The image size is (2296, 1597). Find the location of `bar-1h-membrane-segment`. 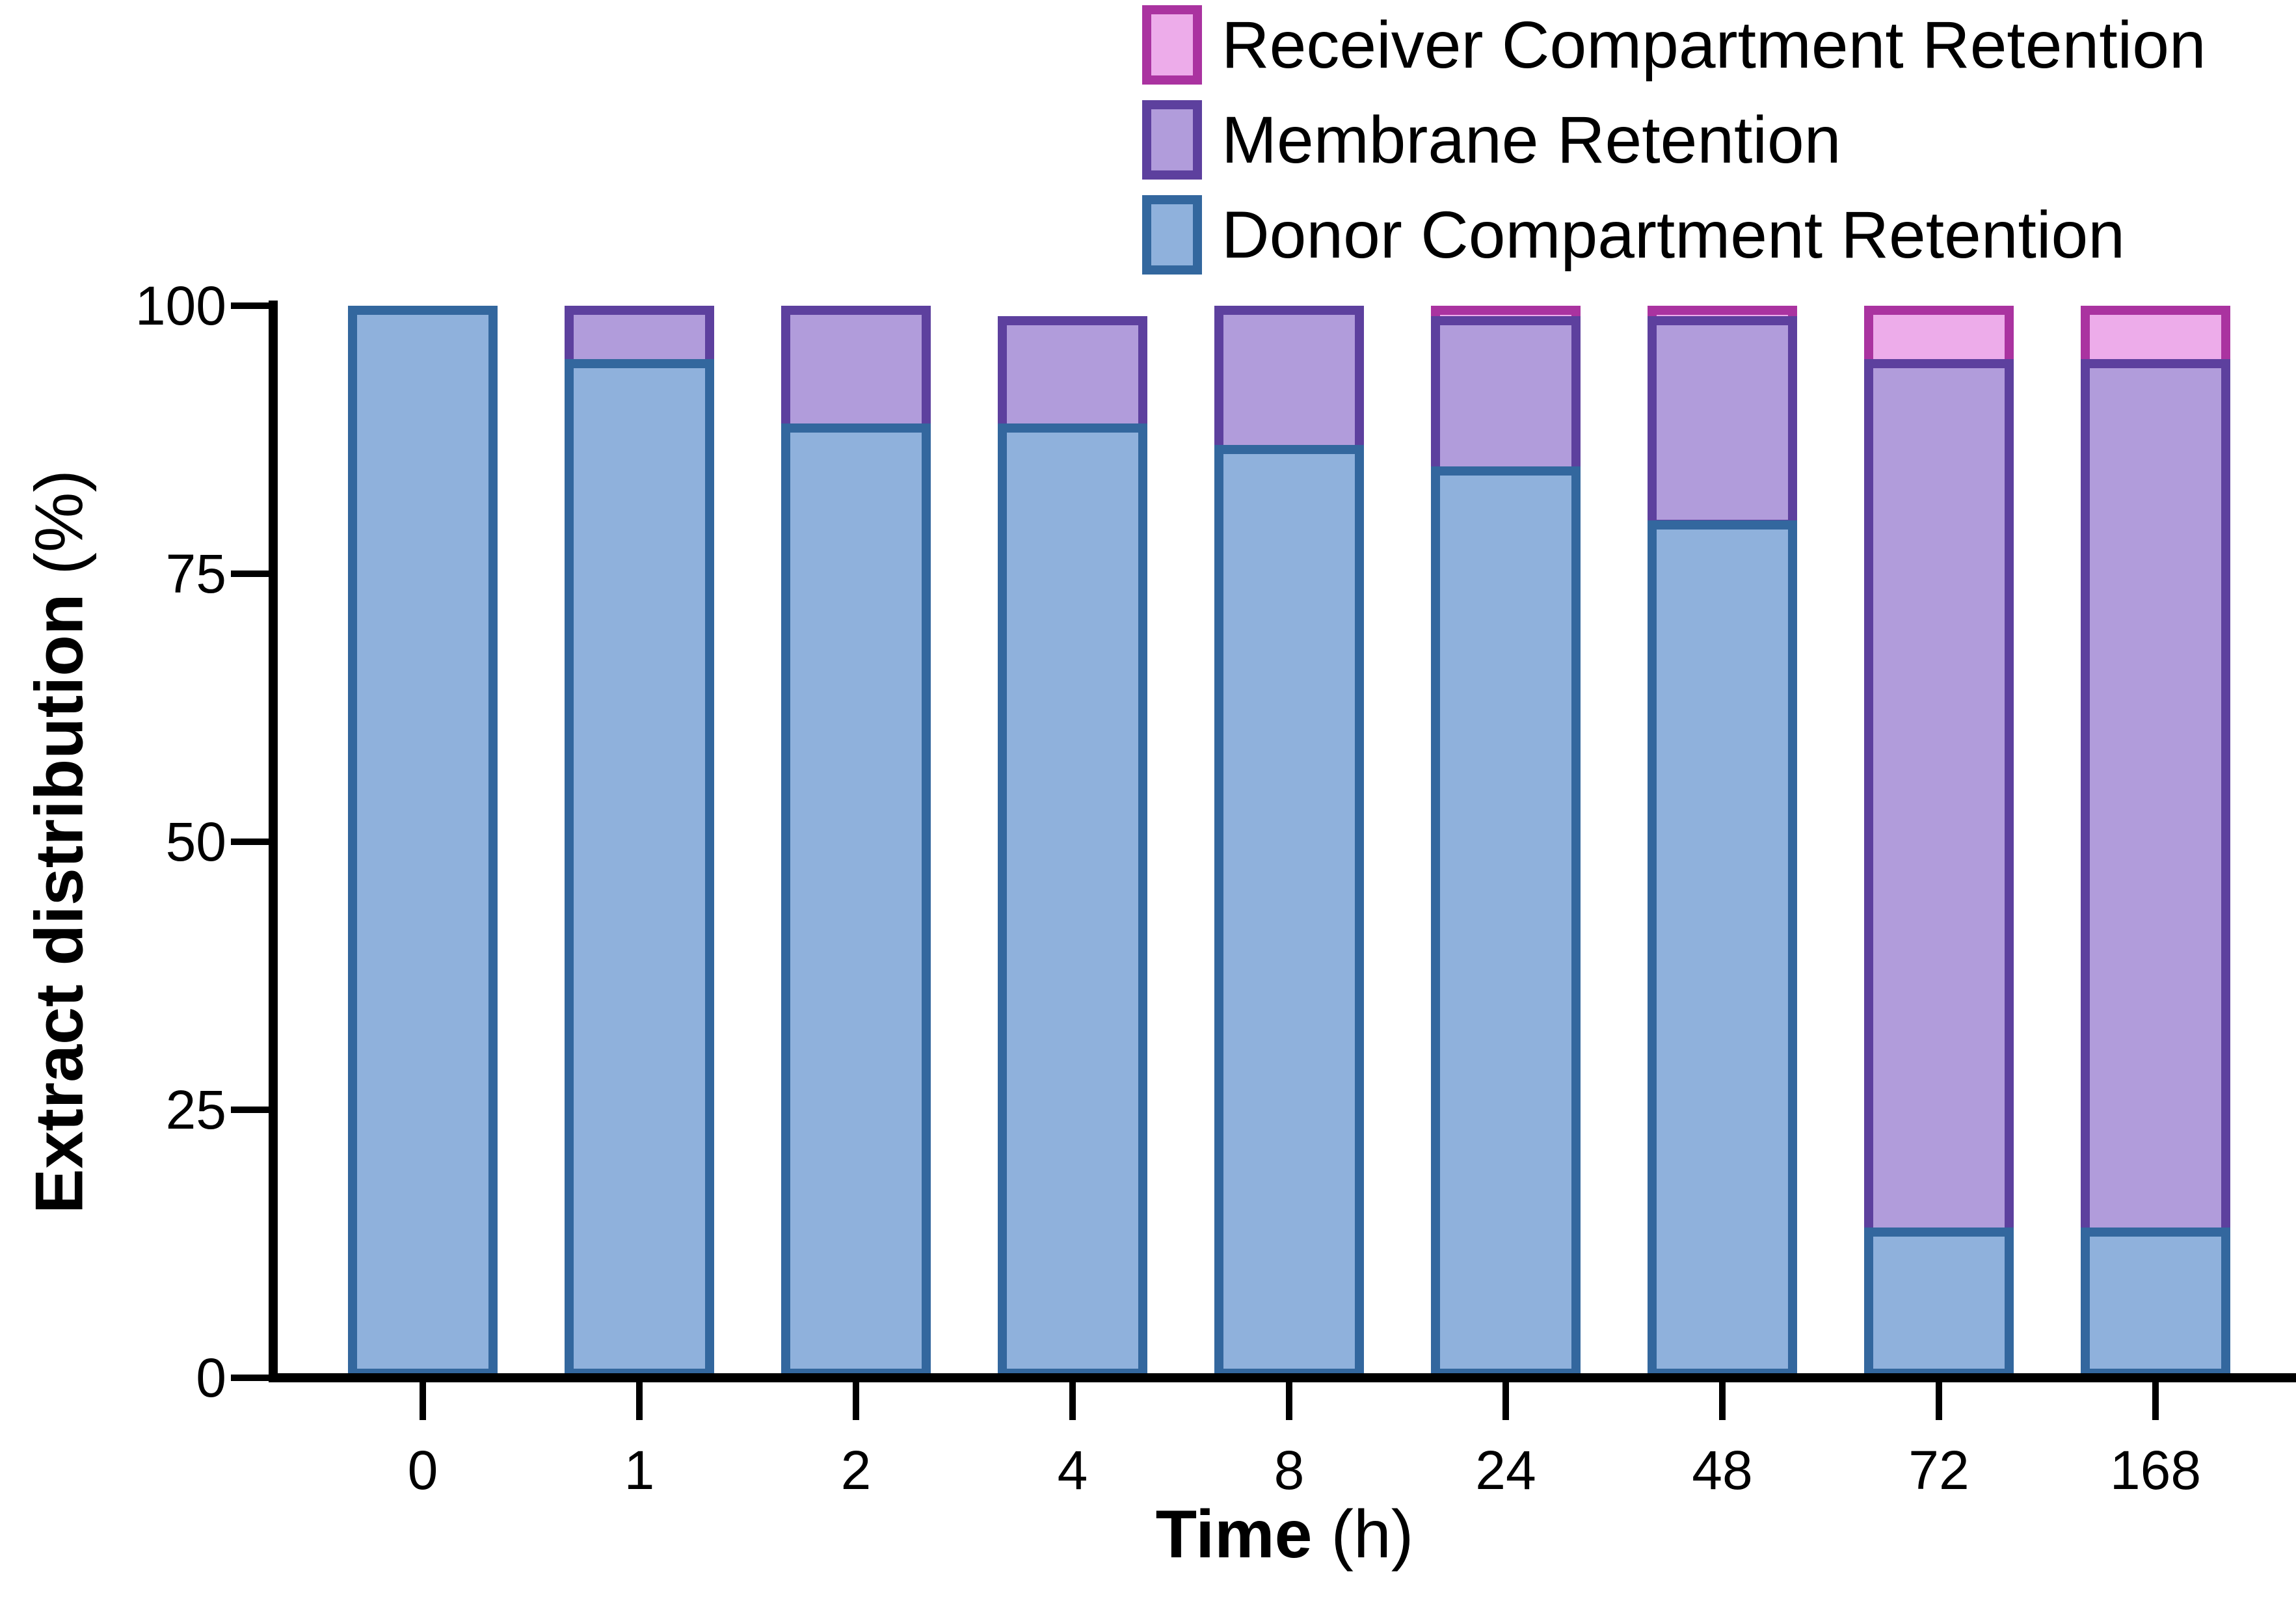

bar-1h-membrane-segment is located at coordinates (639, 337).